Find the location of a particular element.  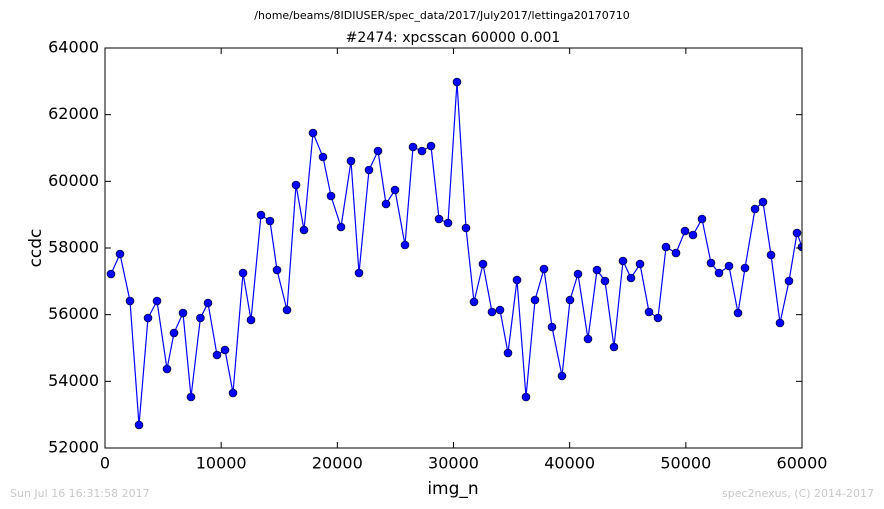

y-axis-label: ccdc is located at coordinates (36, 248).